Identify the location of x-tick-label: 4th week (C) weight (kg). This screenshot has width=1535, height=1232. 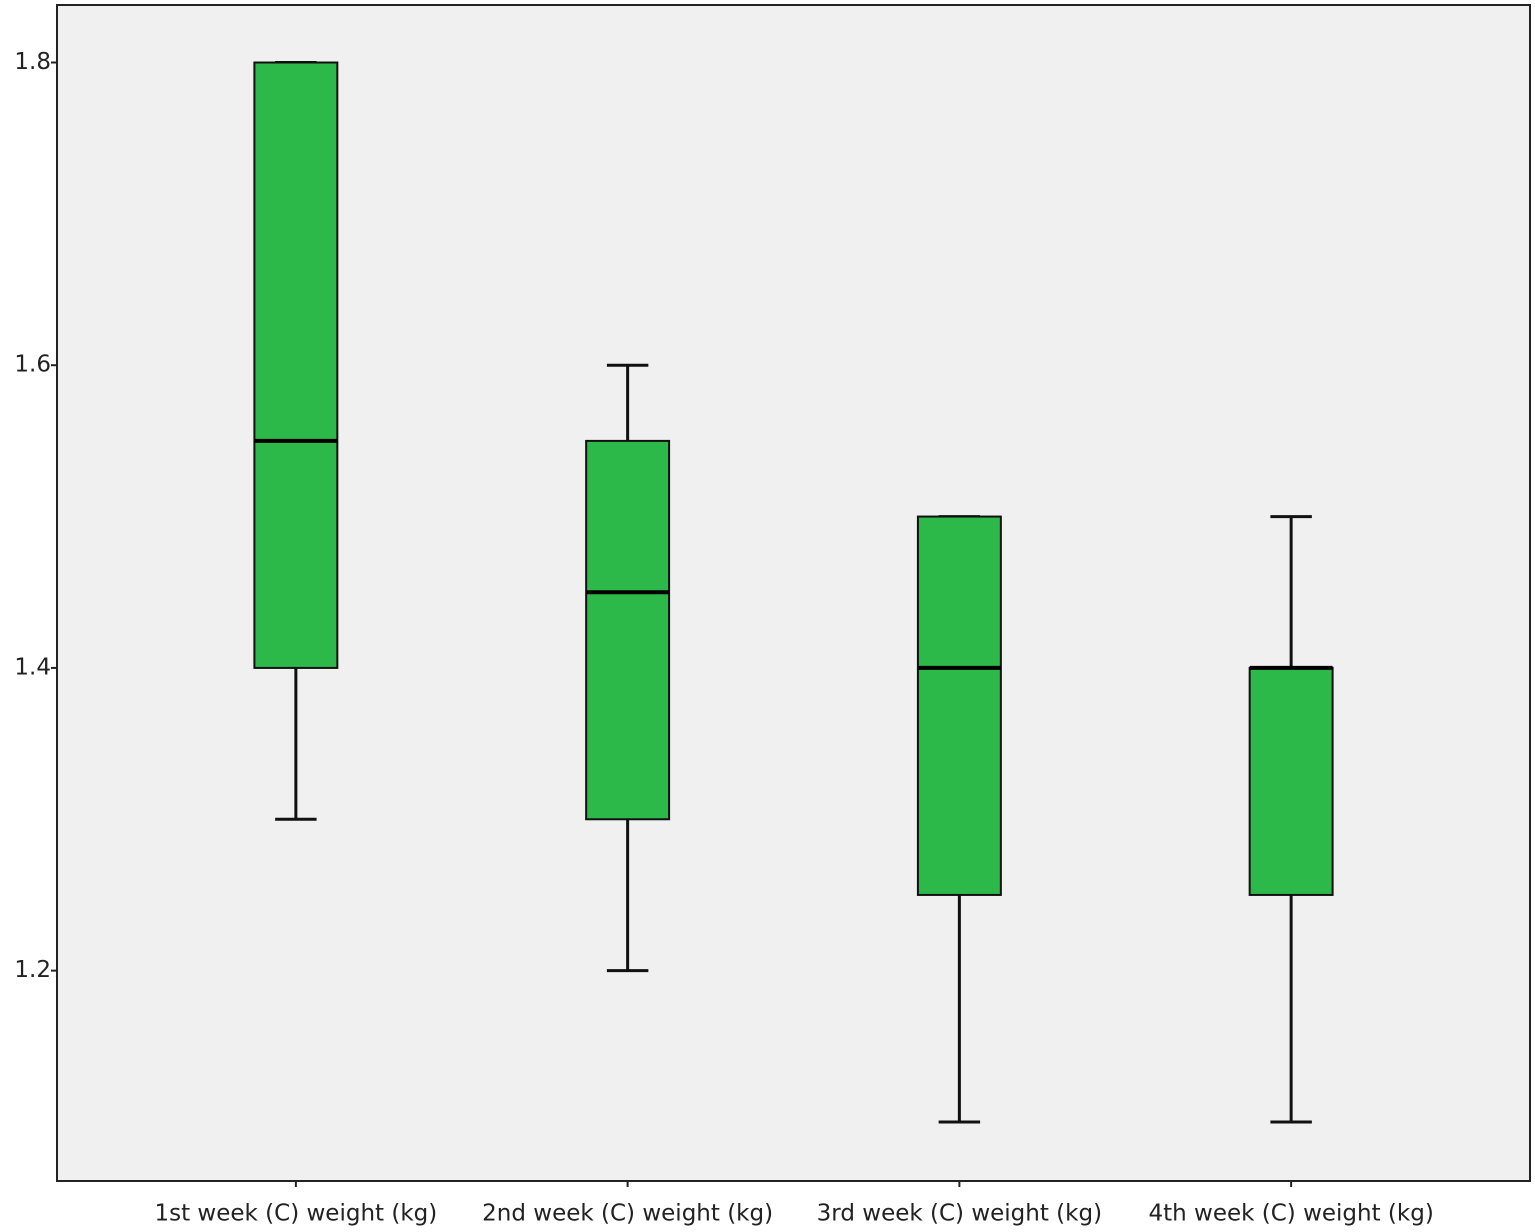
(1290, 1214).